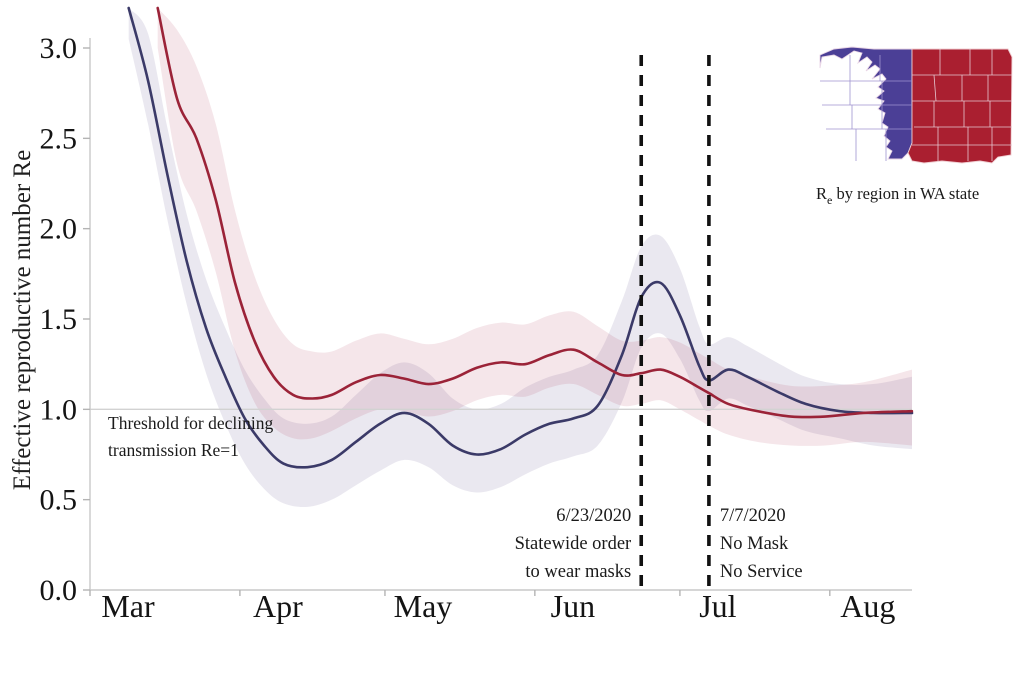 This screenshot has width=1024, height=682. I want to click on y-tick-label-3.0: 3.0, so click(59, 48).